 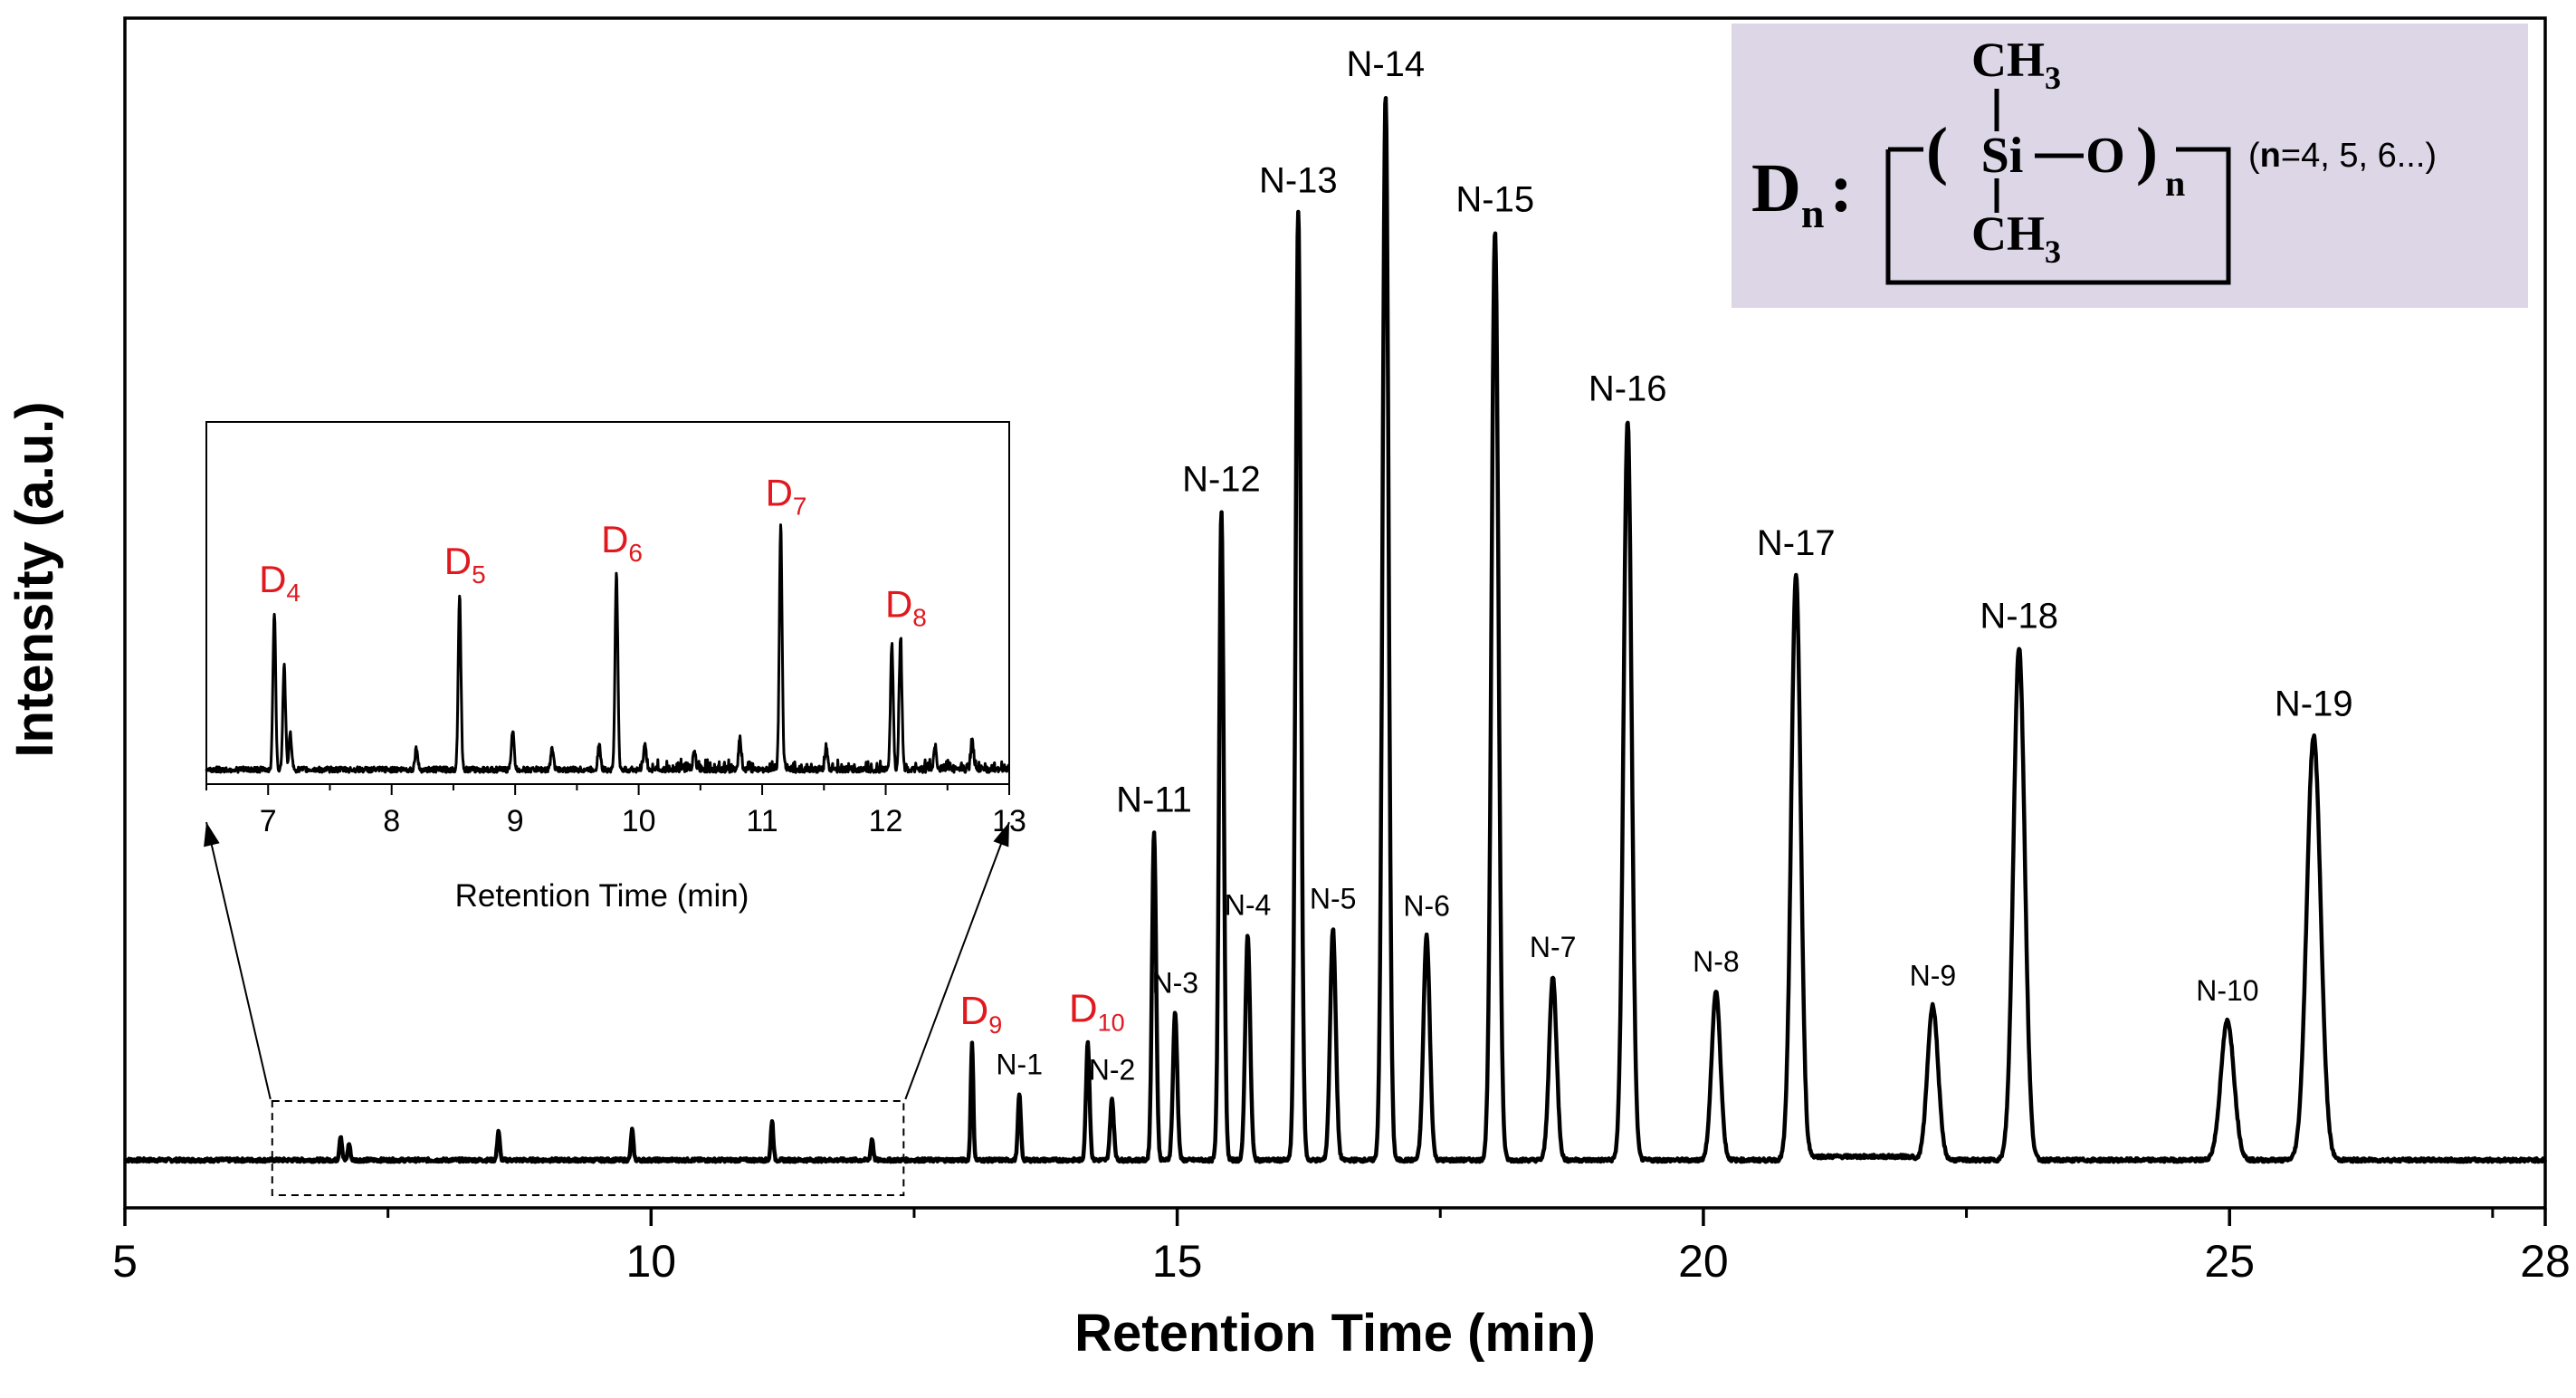 I want to click on methyl-bottom: CH3, so click(x=2016, y=238).